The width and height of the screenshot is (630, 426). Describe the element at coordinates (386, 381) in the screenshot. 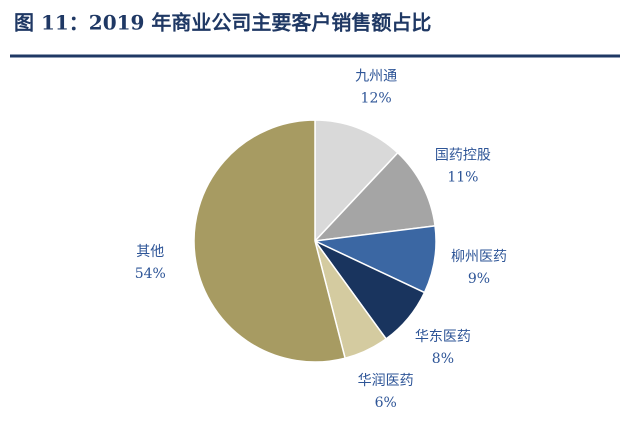

I see `slice-label: 华润医药` at that location.